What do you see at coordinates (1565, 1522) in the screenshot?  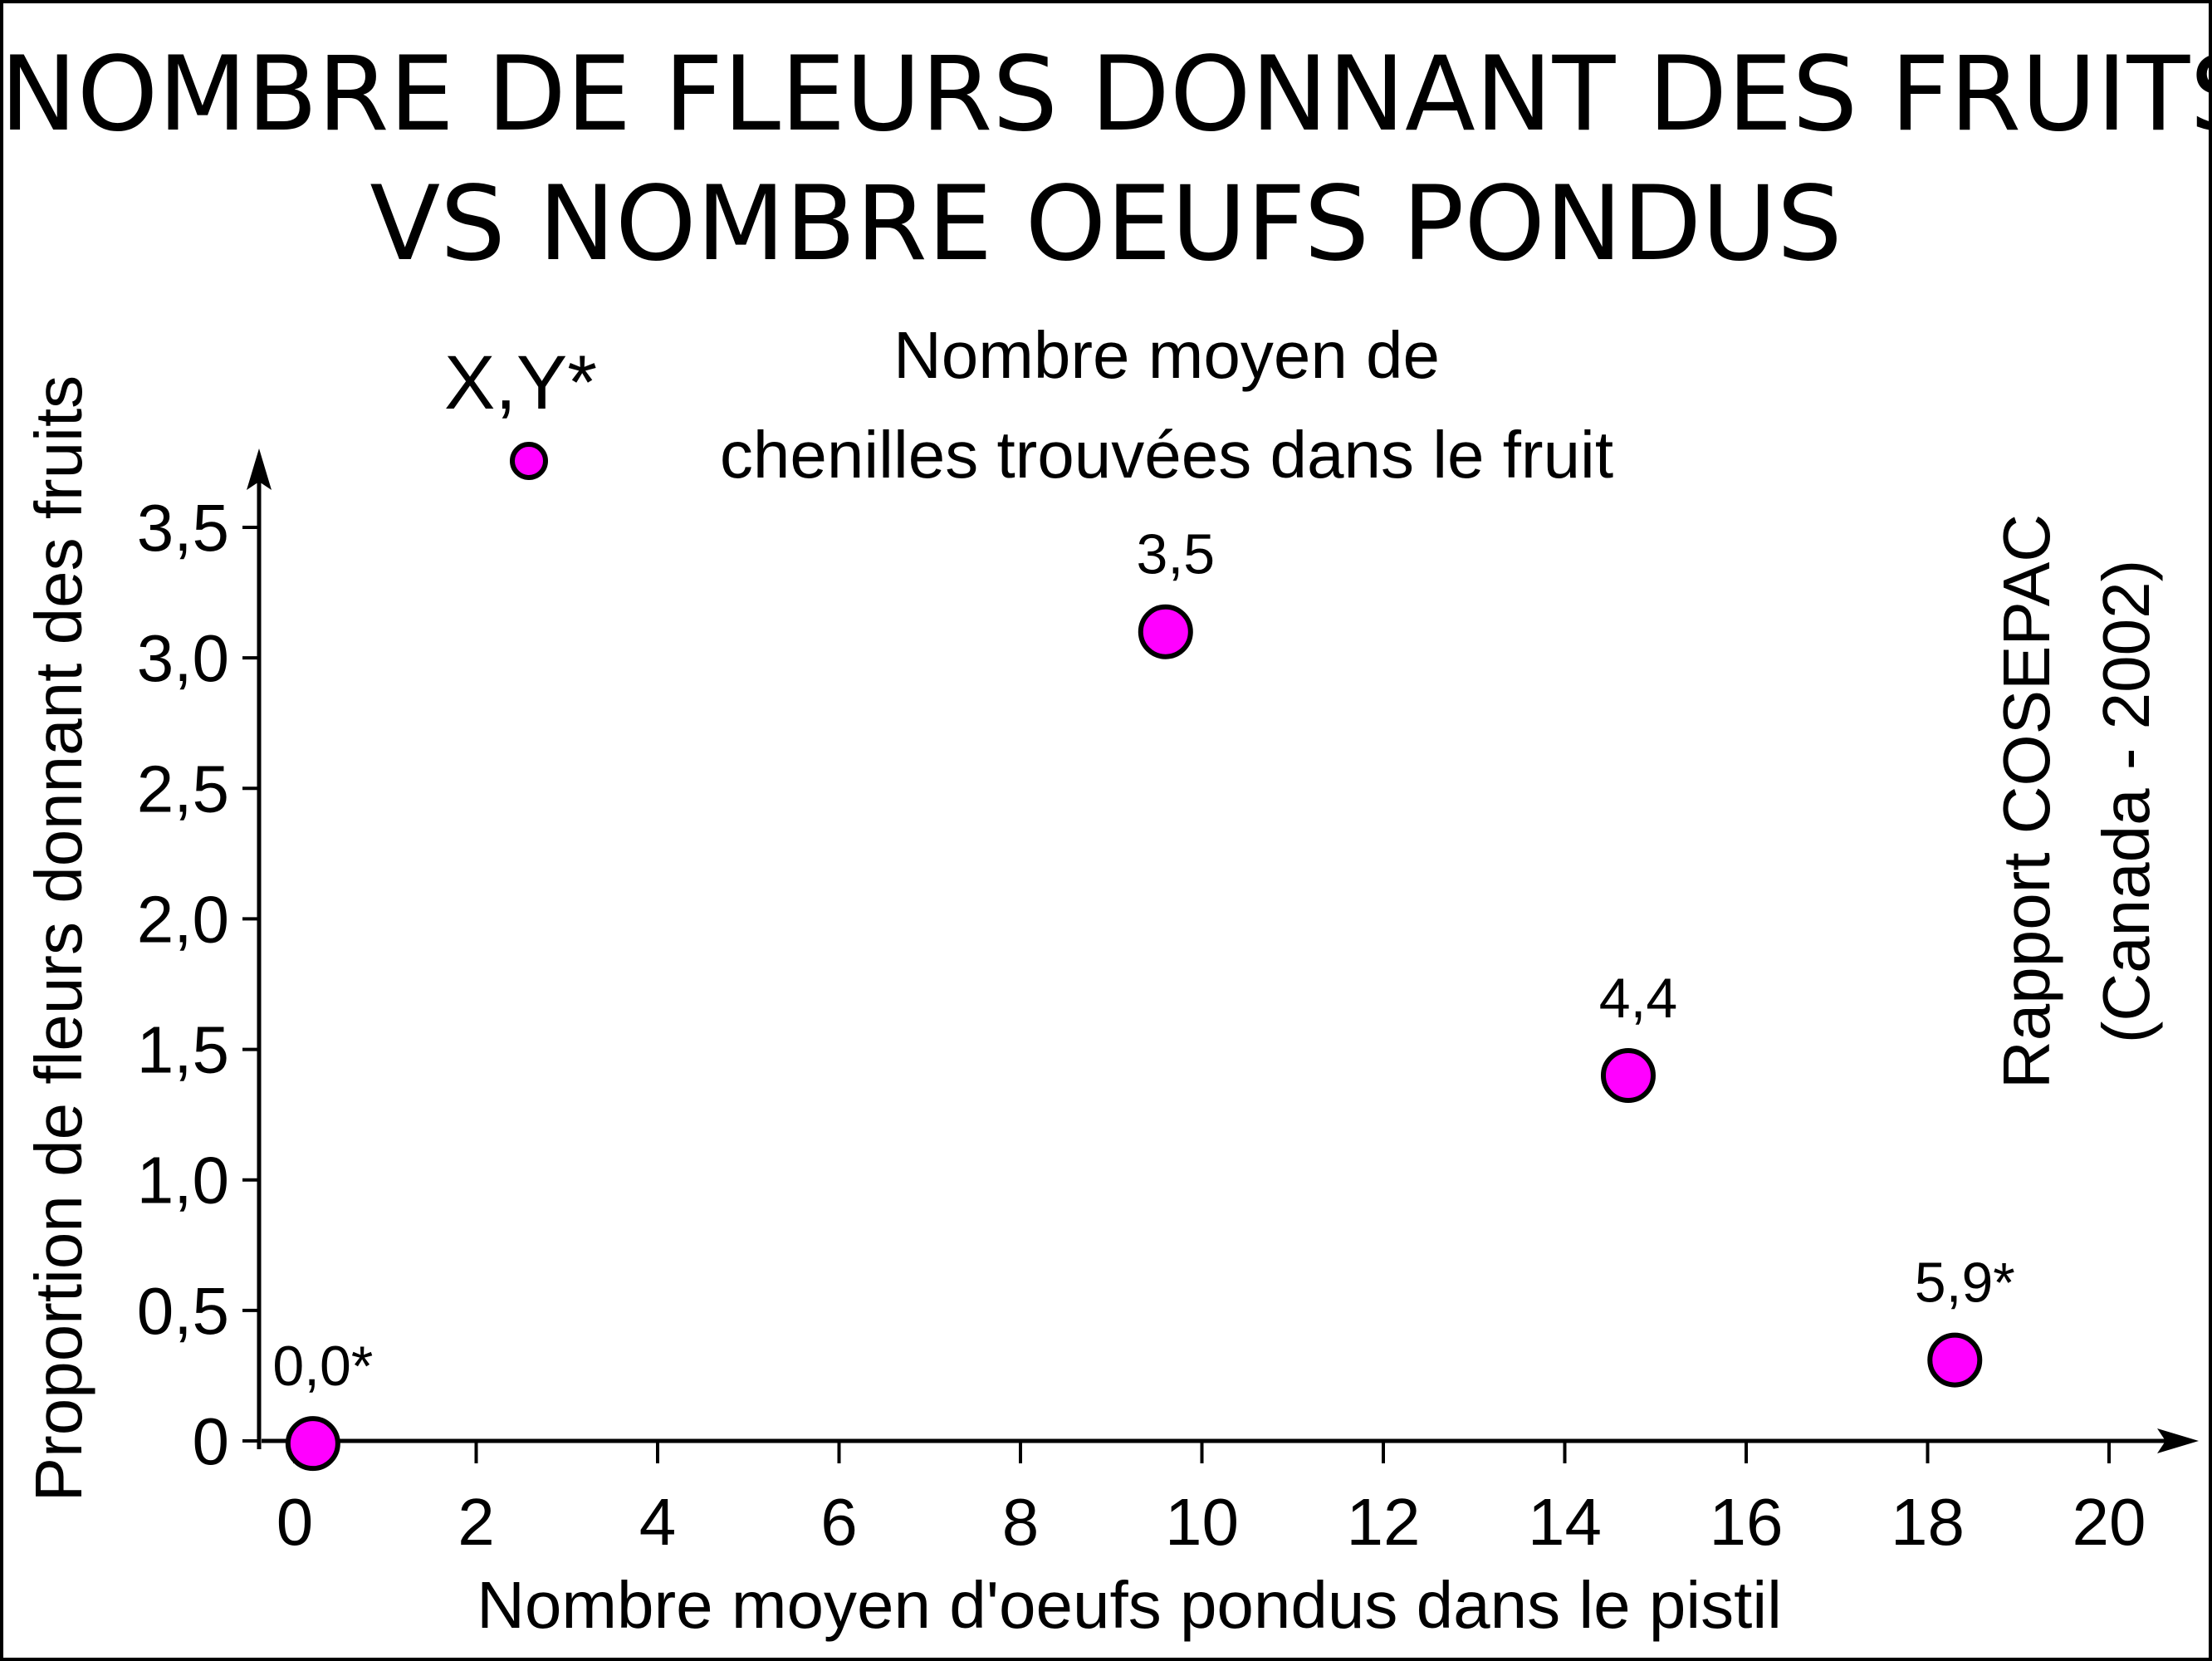 I see `x-tick-label: 14` at bounding box center [1565, 1522].